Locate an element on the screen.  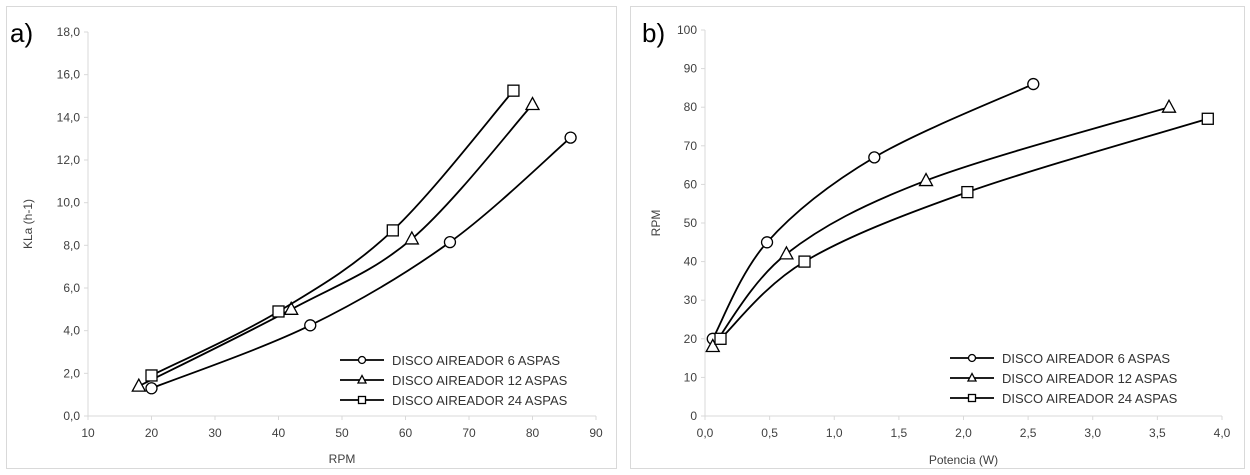
y-axis-title: RPM is located at coordinates (656, 223).